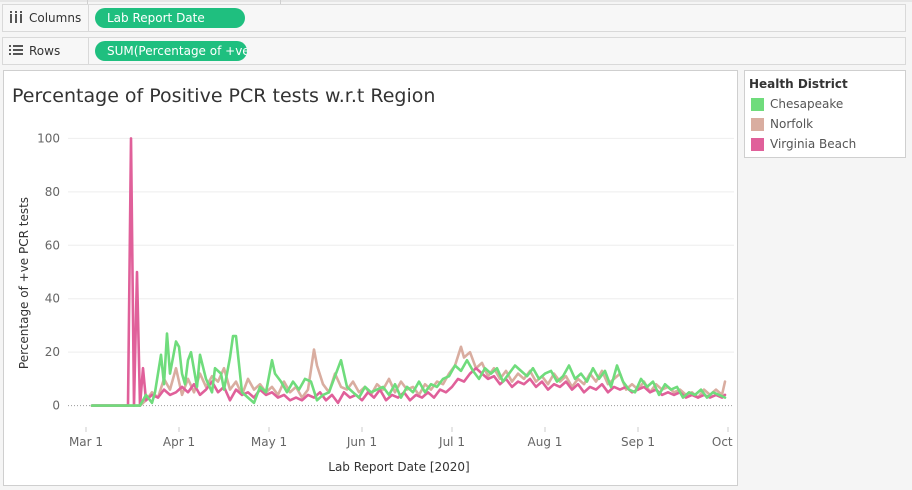  I want to click on columns-shelf-label: Columns, so click(46, 18).